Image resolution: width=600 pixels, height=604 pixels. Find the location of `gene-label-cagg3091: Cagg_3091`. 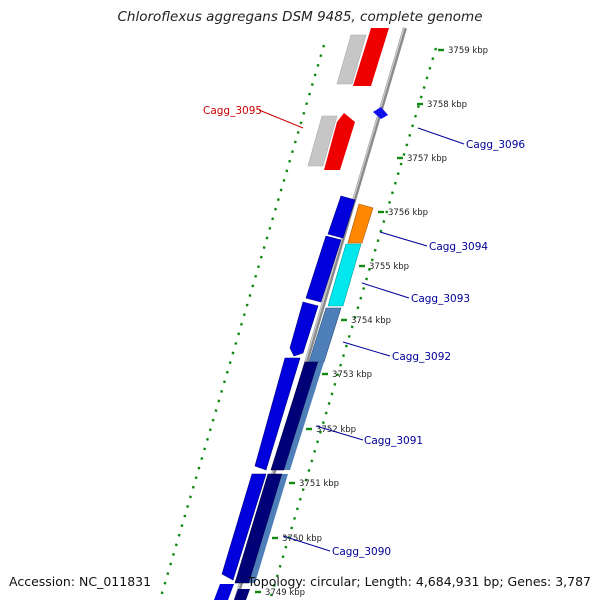

gene-label-cagg3091: Cagg_3091 is located at coordinates (393, 441).